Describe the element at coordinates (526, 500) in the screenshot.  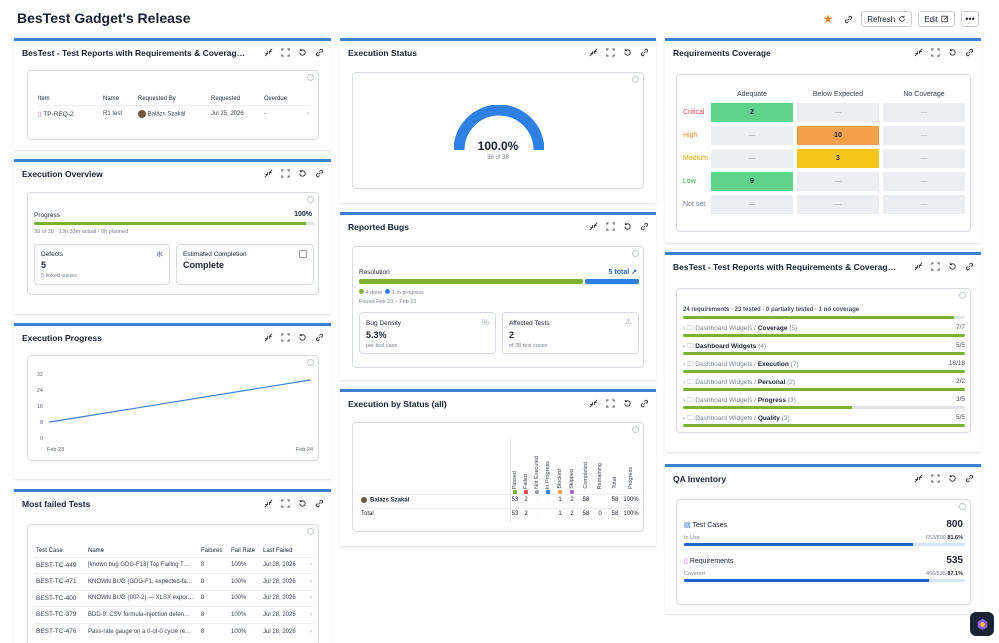
I see `status-cell: 2` at that location.